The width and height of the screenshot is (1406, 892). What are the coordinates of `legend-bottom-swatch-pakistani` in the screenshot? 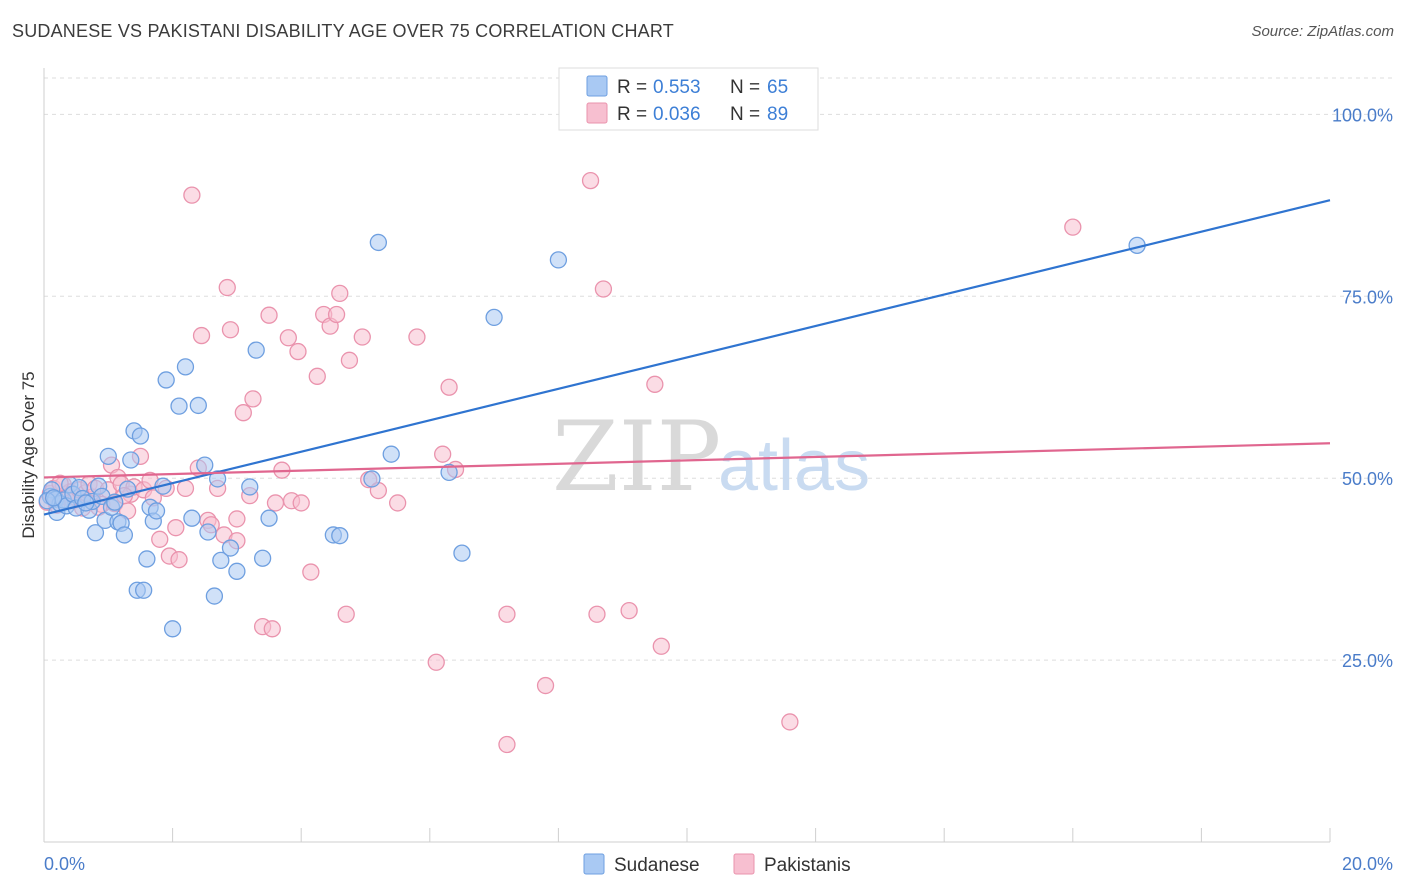 It's located at (744, 864).